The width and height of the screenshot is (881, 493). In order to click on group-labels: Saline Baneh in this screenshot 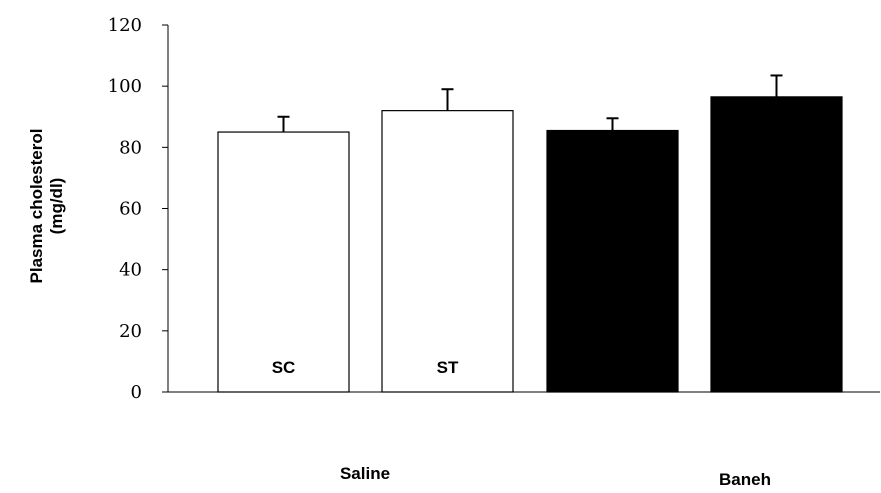, I will do `click(555, 476)`.